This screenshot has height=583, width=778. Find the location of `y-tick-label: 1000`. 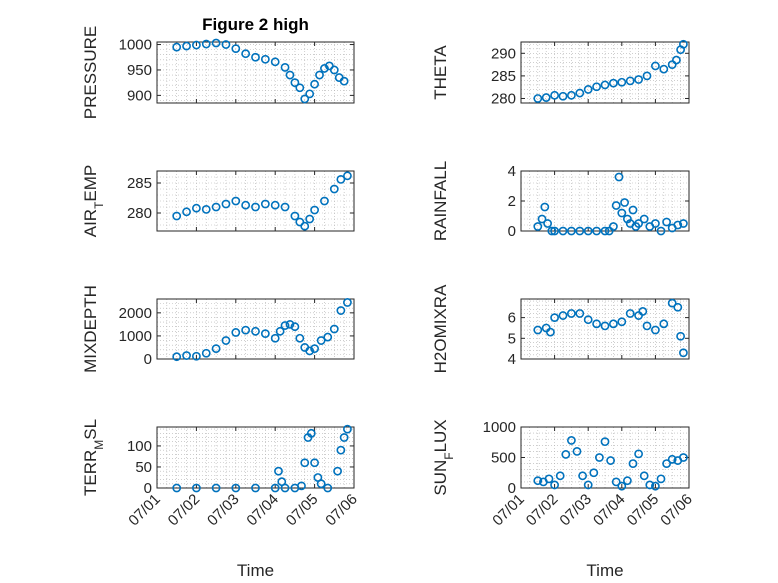

y-tick-label: 1000 is located at coordinates (135, 45).